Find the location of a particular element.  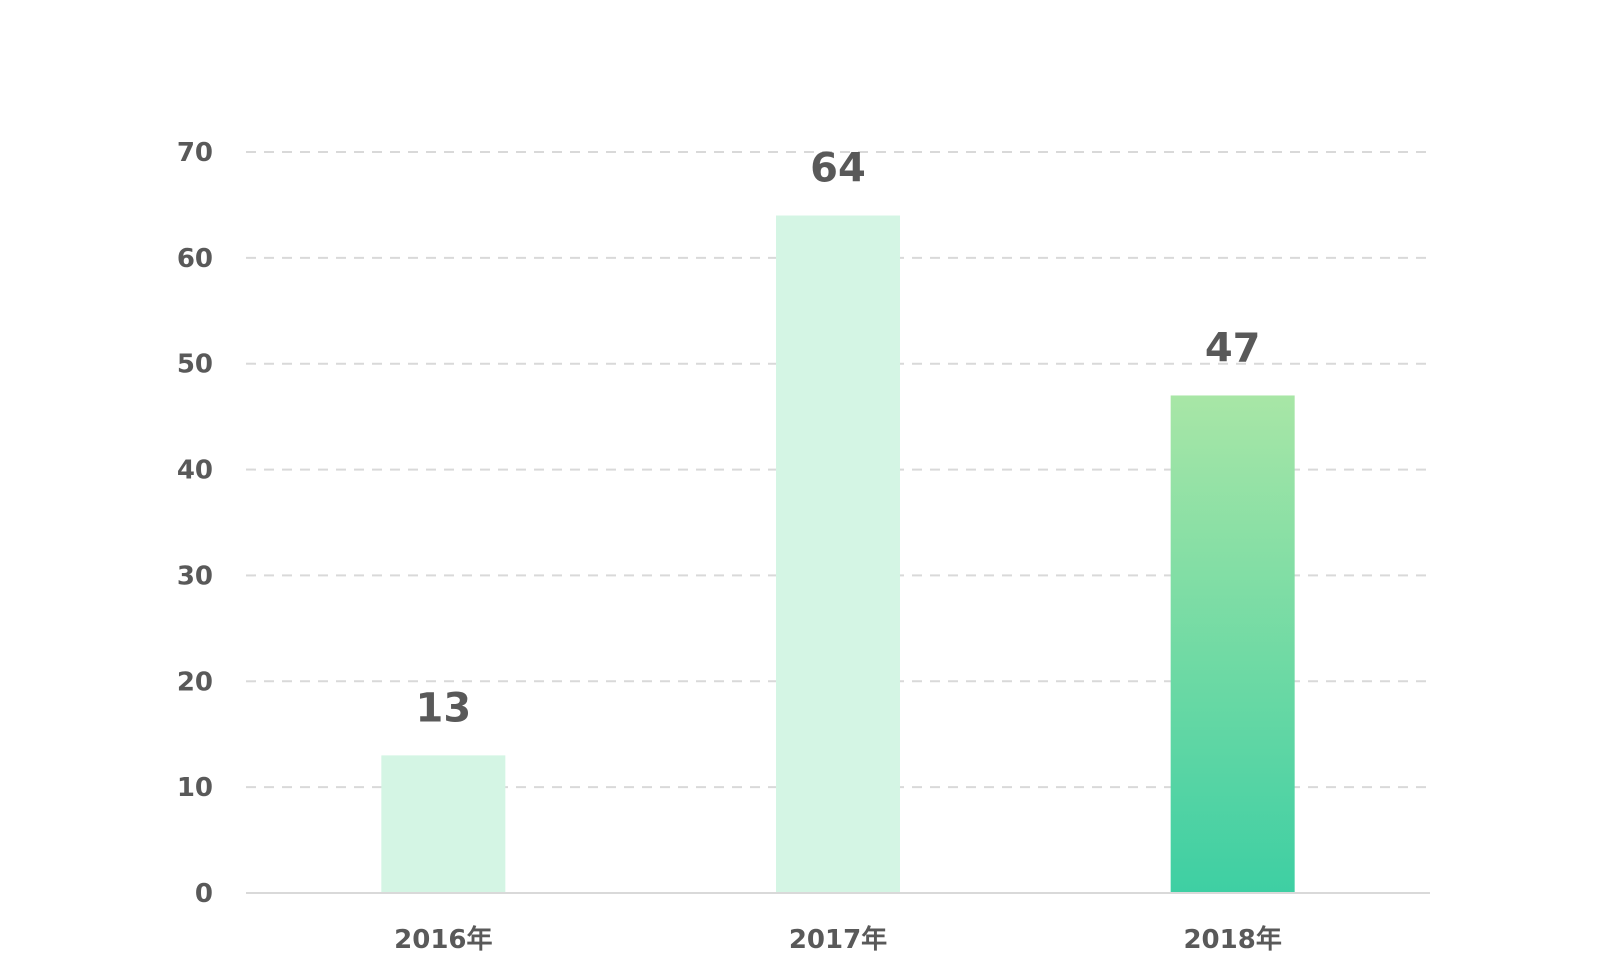

bar-value-label-2016年: 13 is located at coordinates (443, 708).